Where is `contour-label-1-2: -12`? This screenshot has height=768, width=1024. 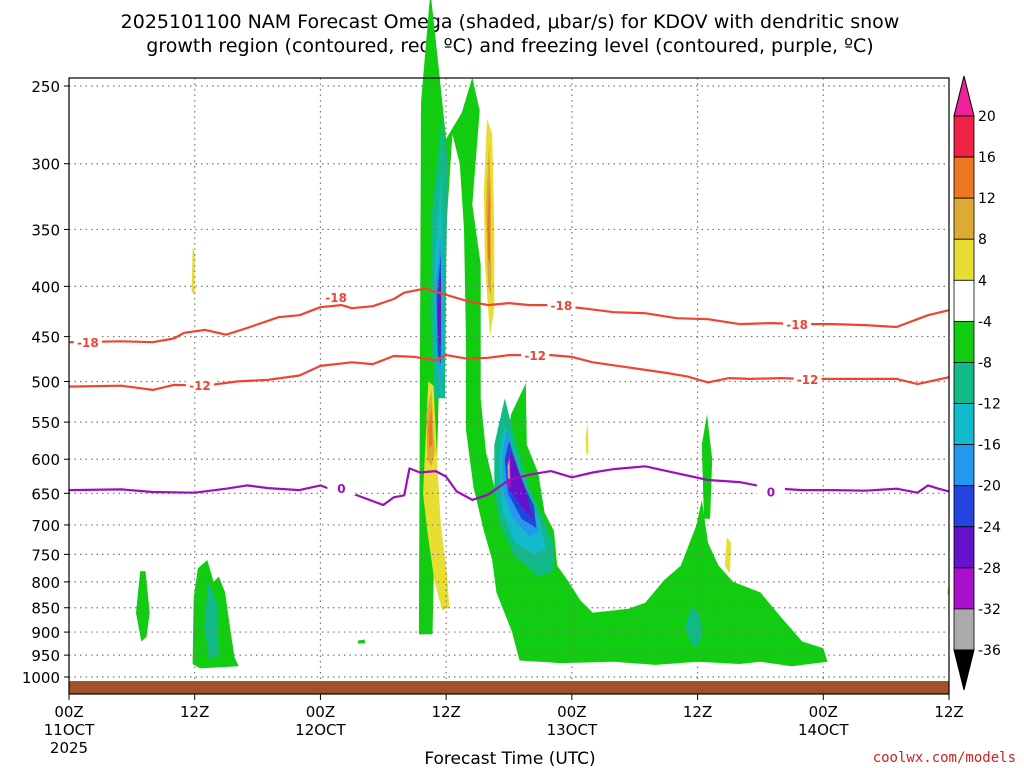
contour-label-1-2: -12 is located at coordinates (808, 380).